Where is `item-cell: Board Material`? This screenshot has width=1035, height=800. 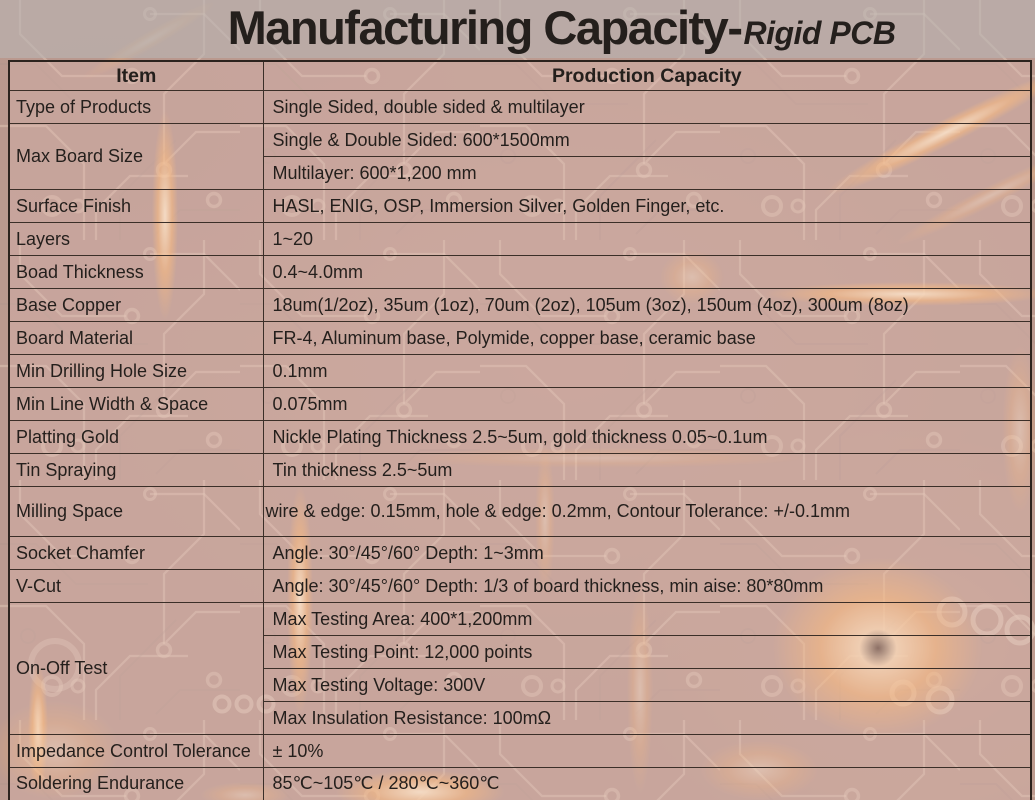 item-cell: Board Material is located at coordinates (136, 338).